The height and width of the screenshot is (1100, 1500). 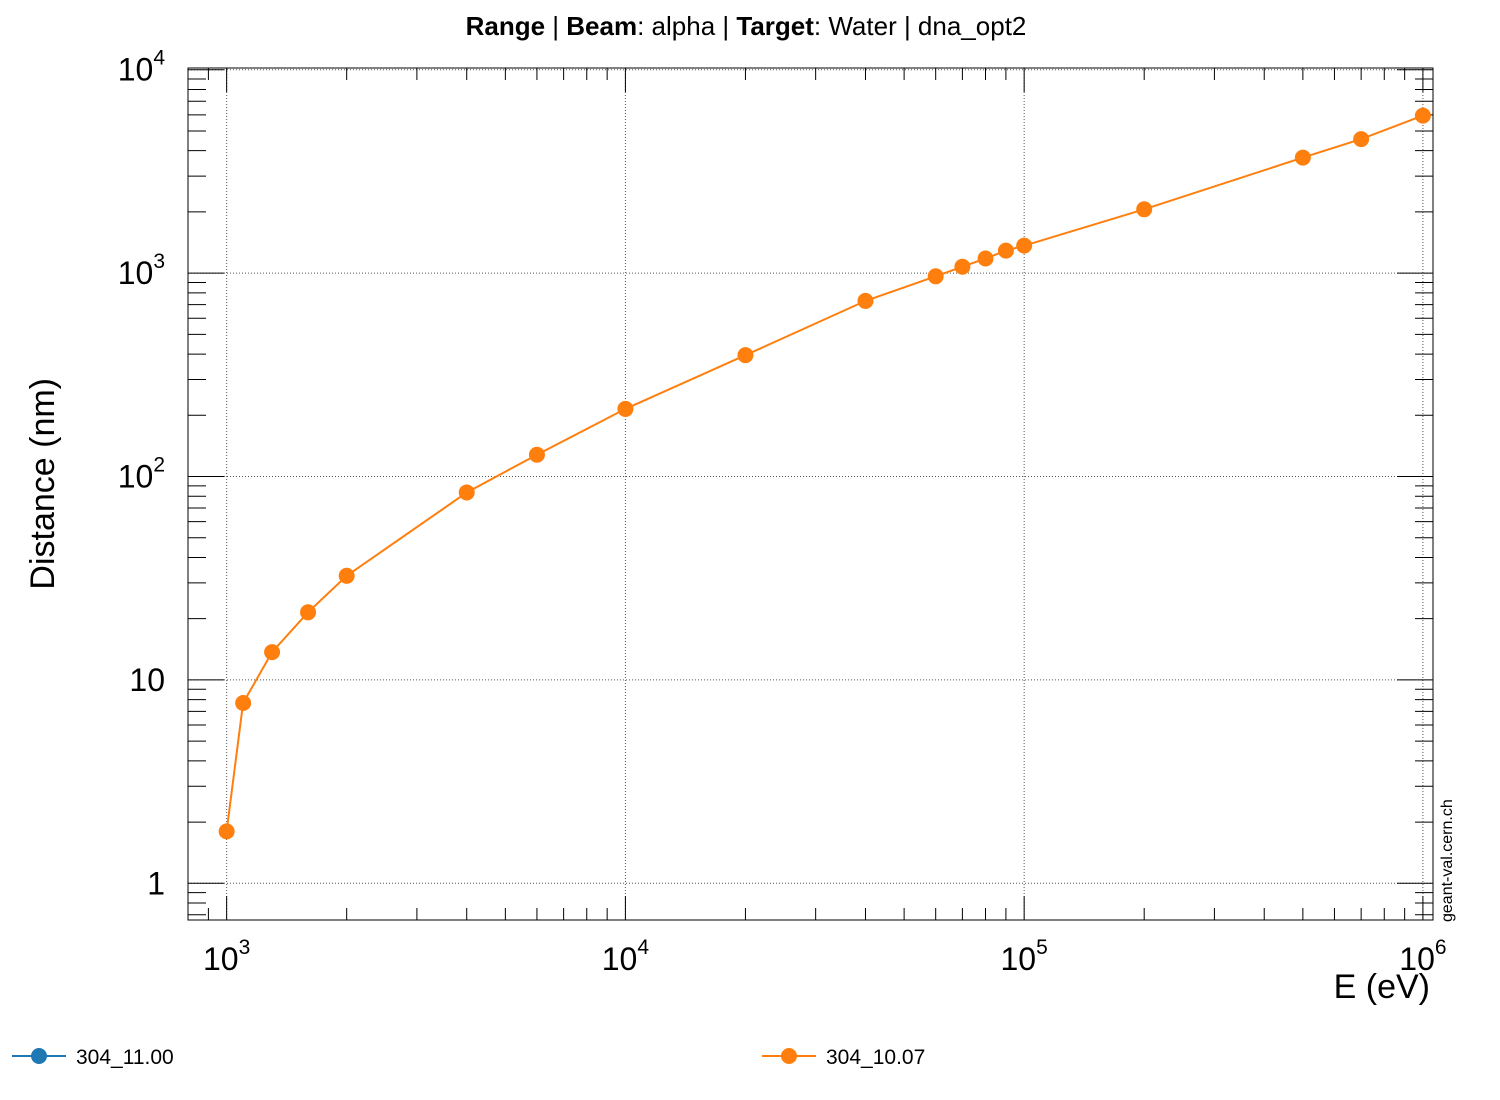 I want to click on y-tick-exponent: 4, so click(x=159, y=58).